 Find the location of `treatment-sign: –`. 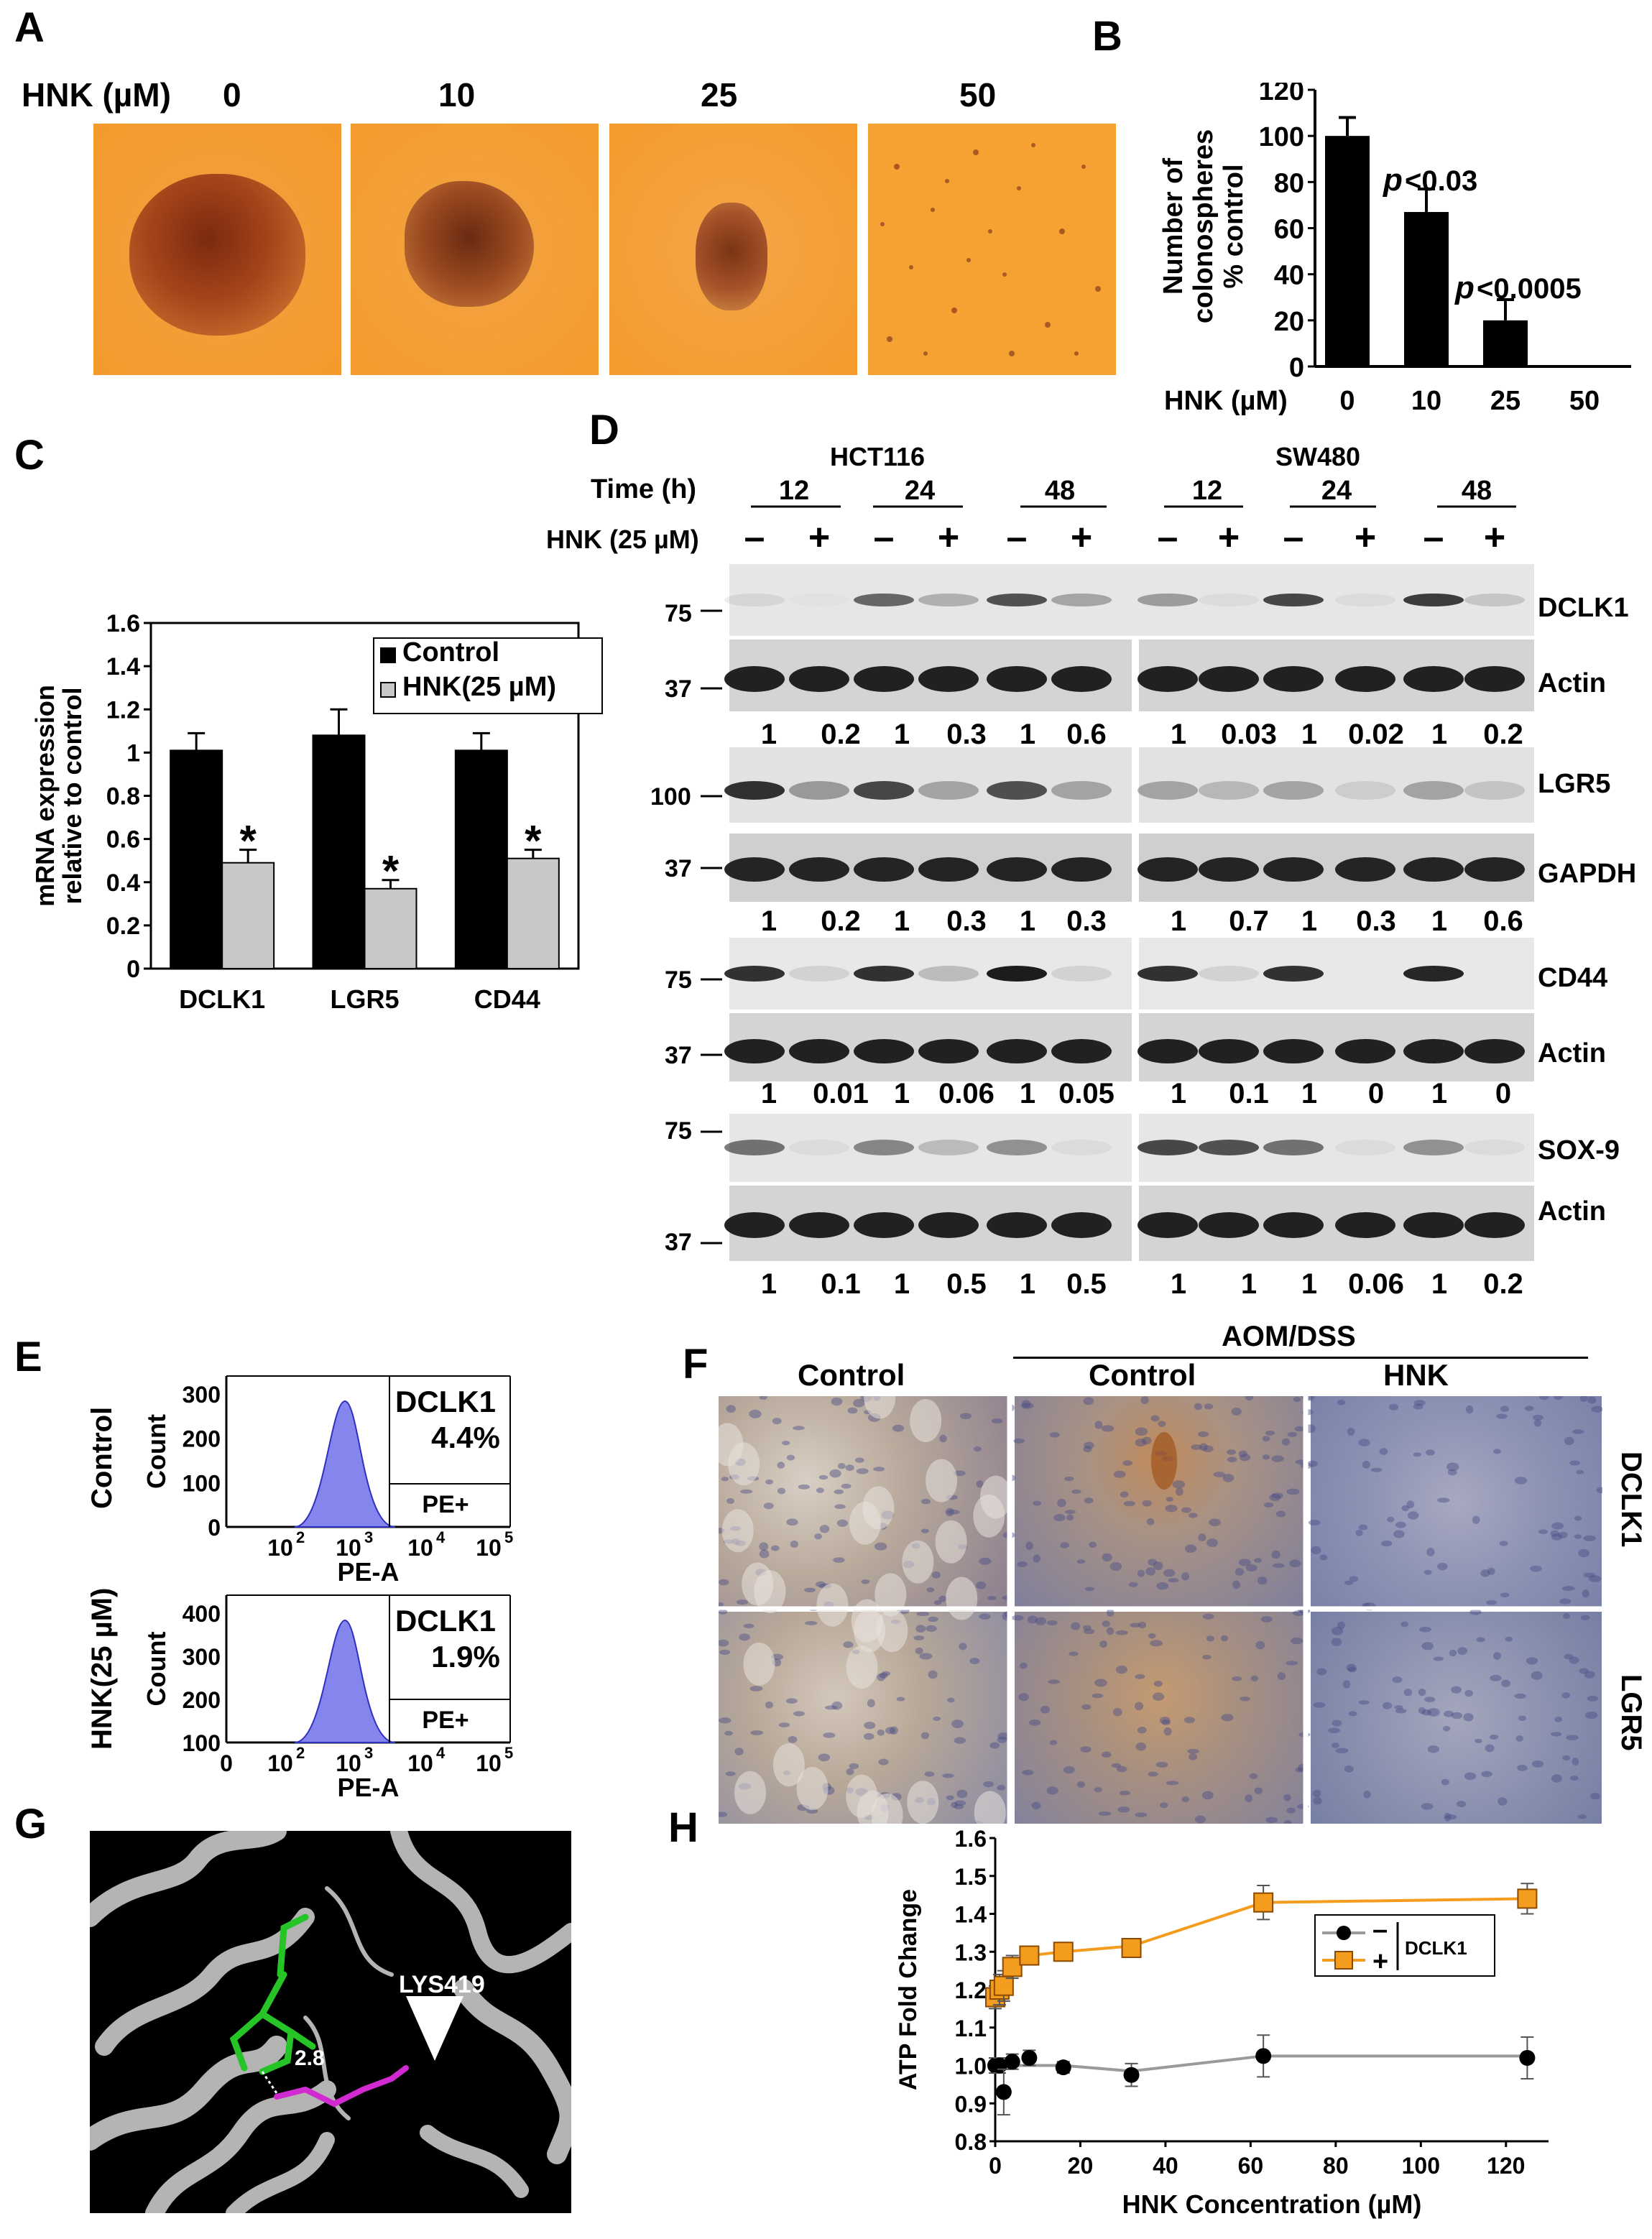

treatment-sign: – is located at coordinates (1017, 537).